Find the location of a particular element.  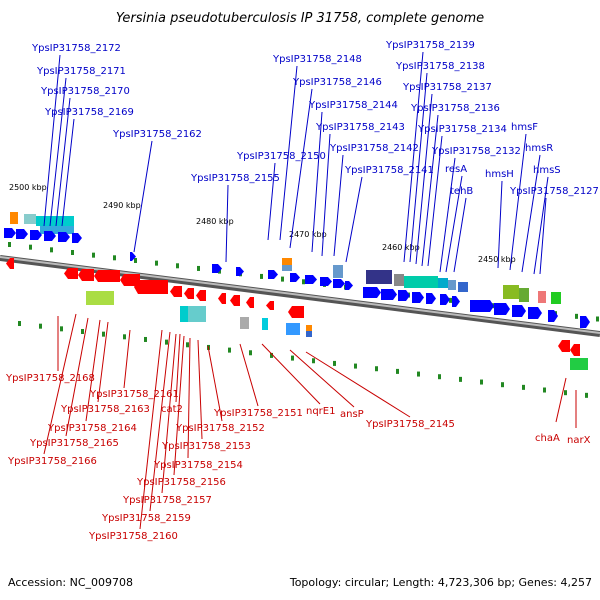

gene-label: chaA is located at coordinates (547, 438).